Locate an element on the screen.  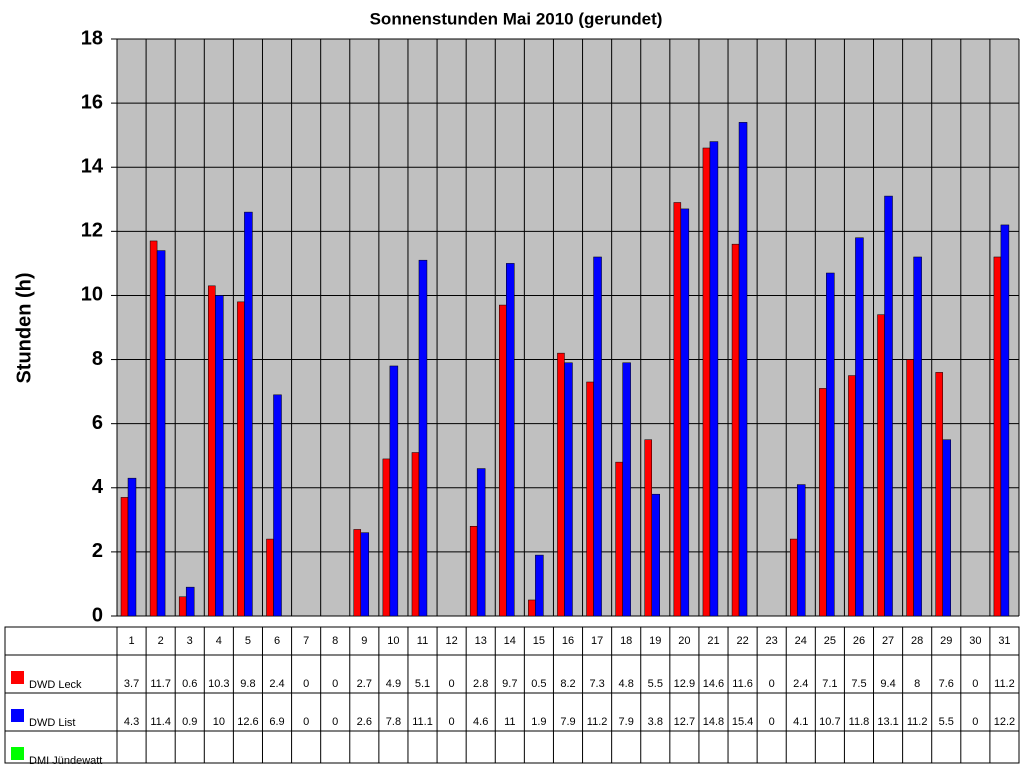
table-value: 7.1 is located at coordinates (829, 684).